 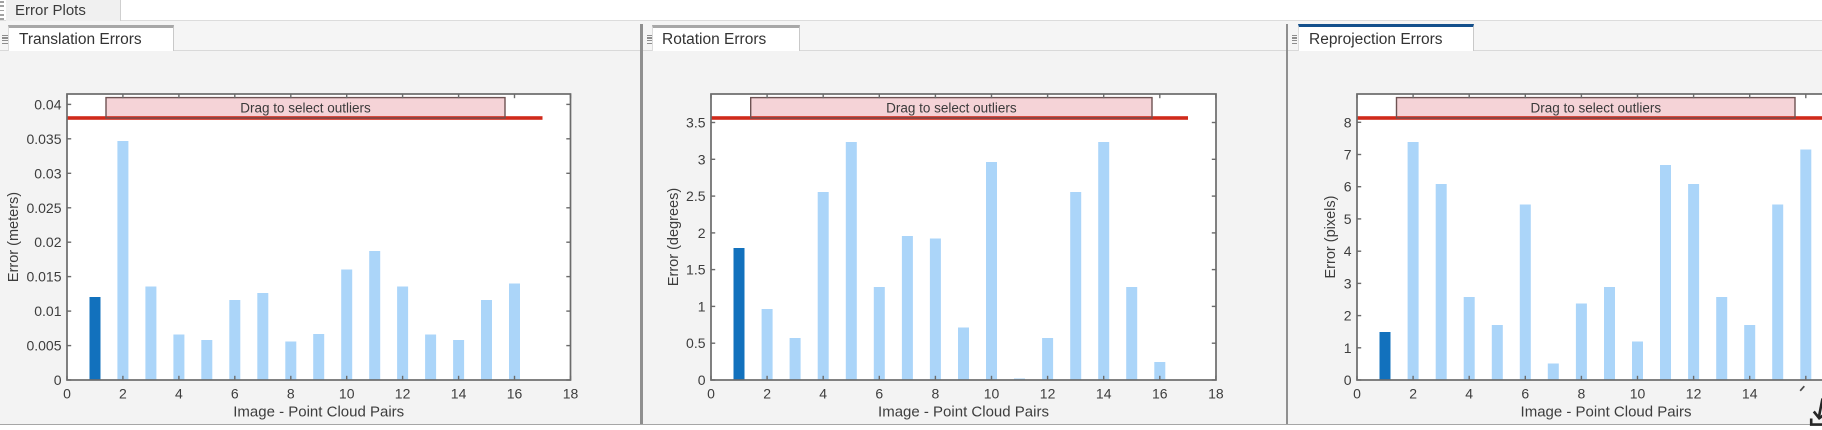 What do you see at coordinates (43, 346) in the screenshot?
I see `svg-text: 0.005` at bounding box center [43, 346].